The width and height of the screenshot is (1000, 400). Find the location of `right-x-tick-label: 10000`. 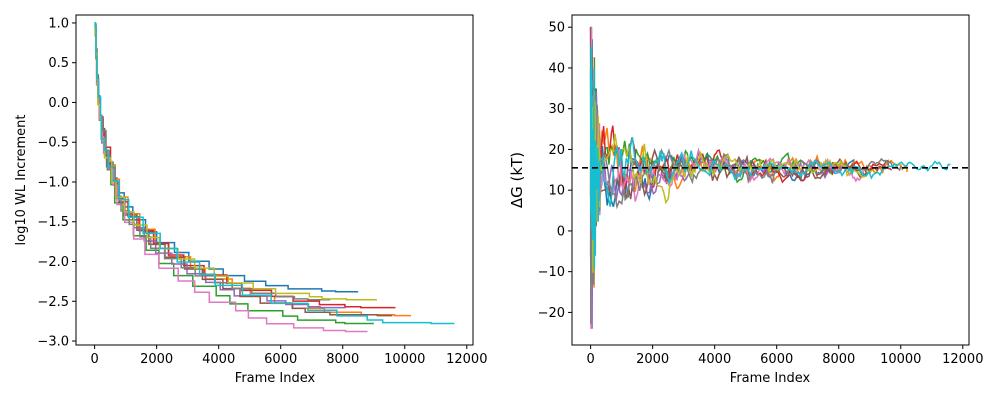

right-x-tick-label: 10000 is located at coordinates (900, 359).